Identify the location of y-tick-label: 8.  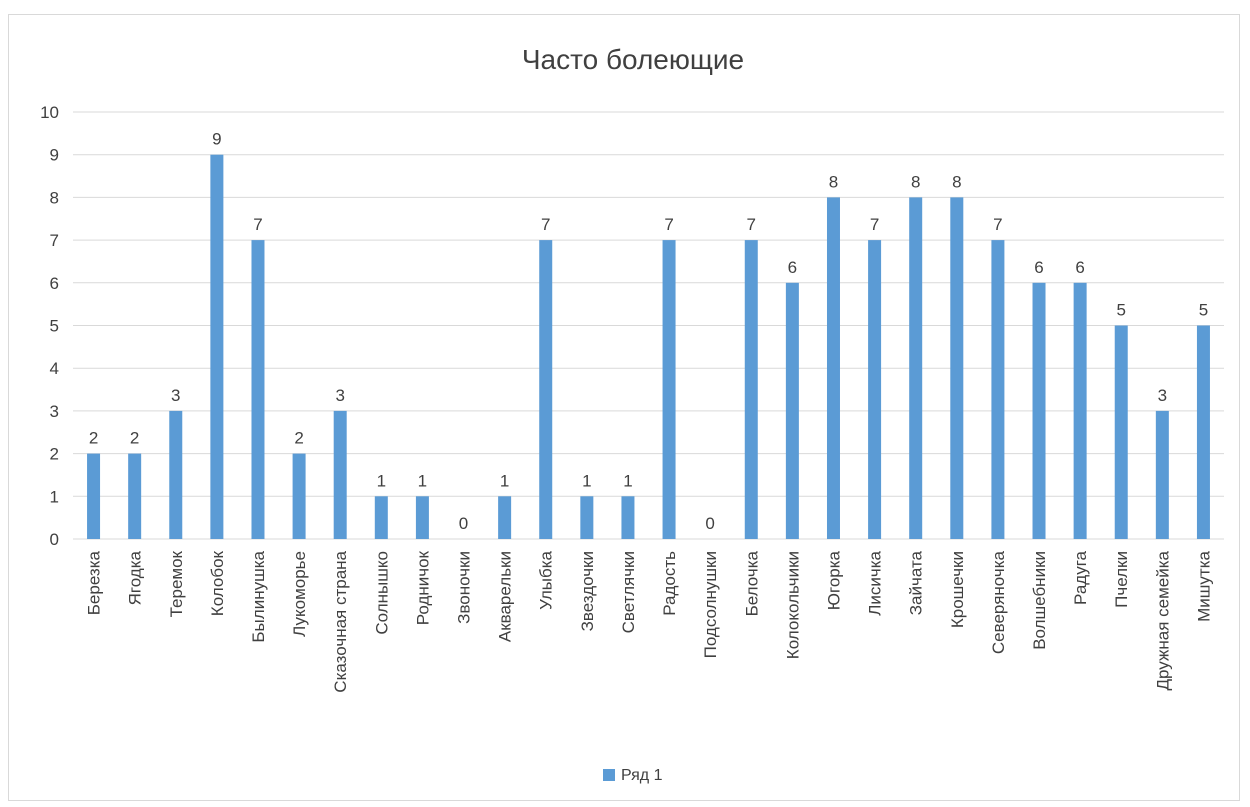
(54, 197).